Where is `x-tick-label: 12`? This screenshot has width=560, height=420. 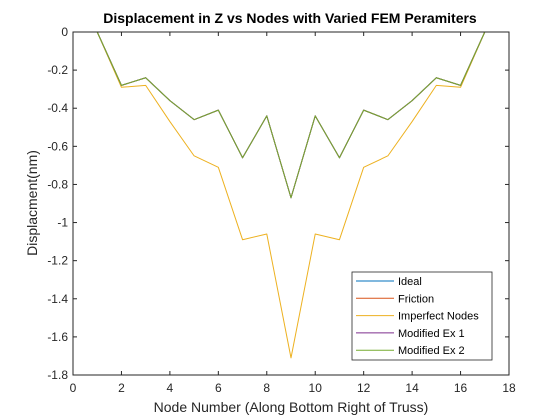 x-tick-label: 12 is located at coordinates (364, 388).